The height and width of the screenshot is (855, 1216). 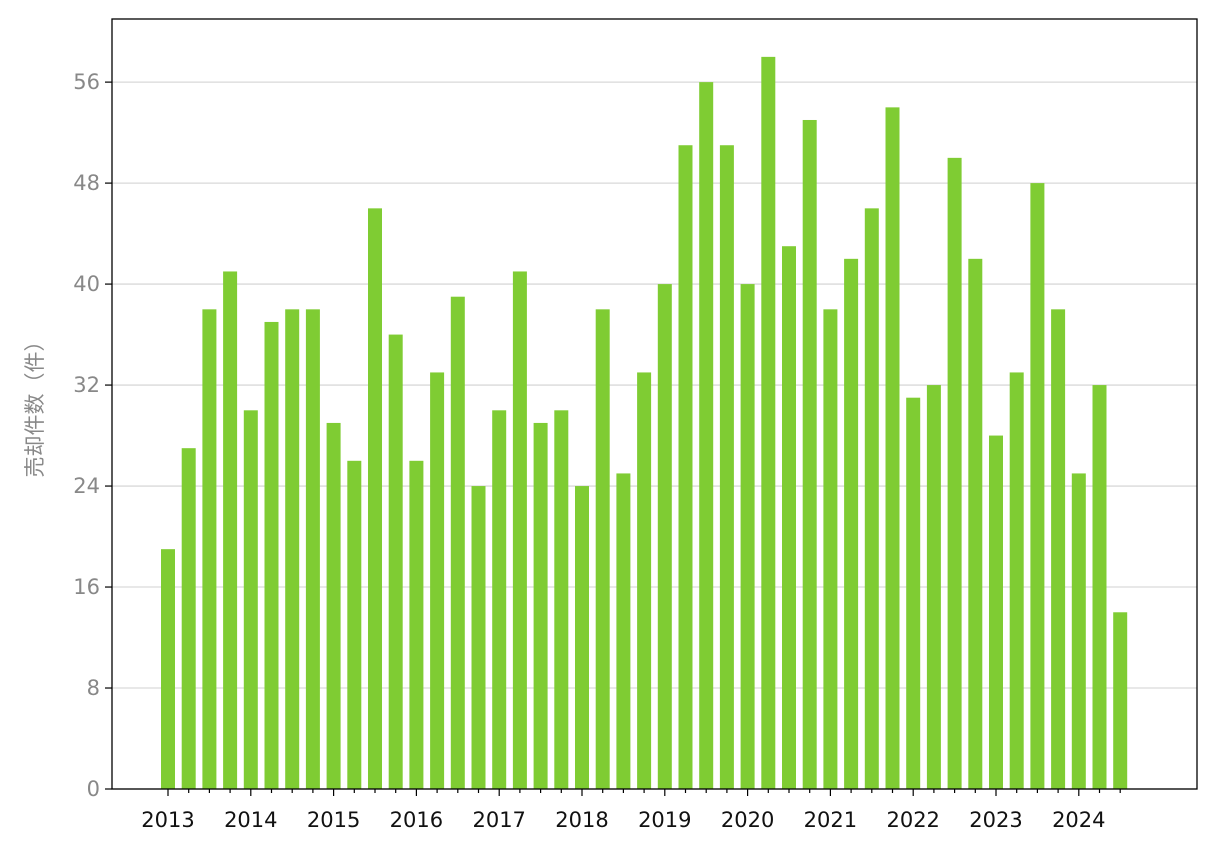 What do you see at coordinates (830, 820) in the screenshot?
I see `x-tick-label: 2021` at bounding box center [830, 820].